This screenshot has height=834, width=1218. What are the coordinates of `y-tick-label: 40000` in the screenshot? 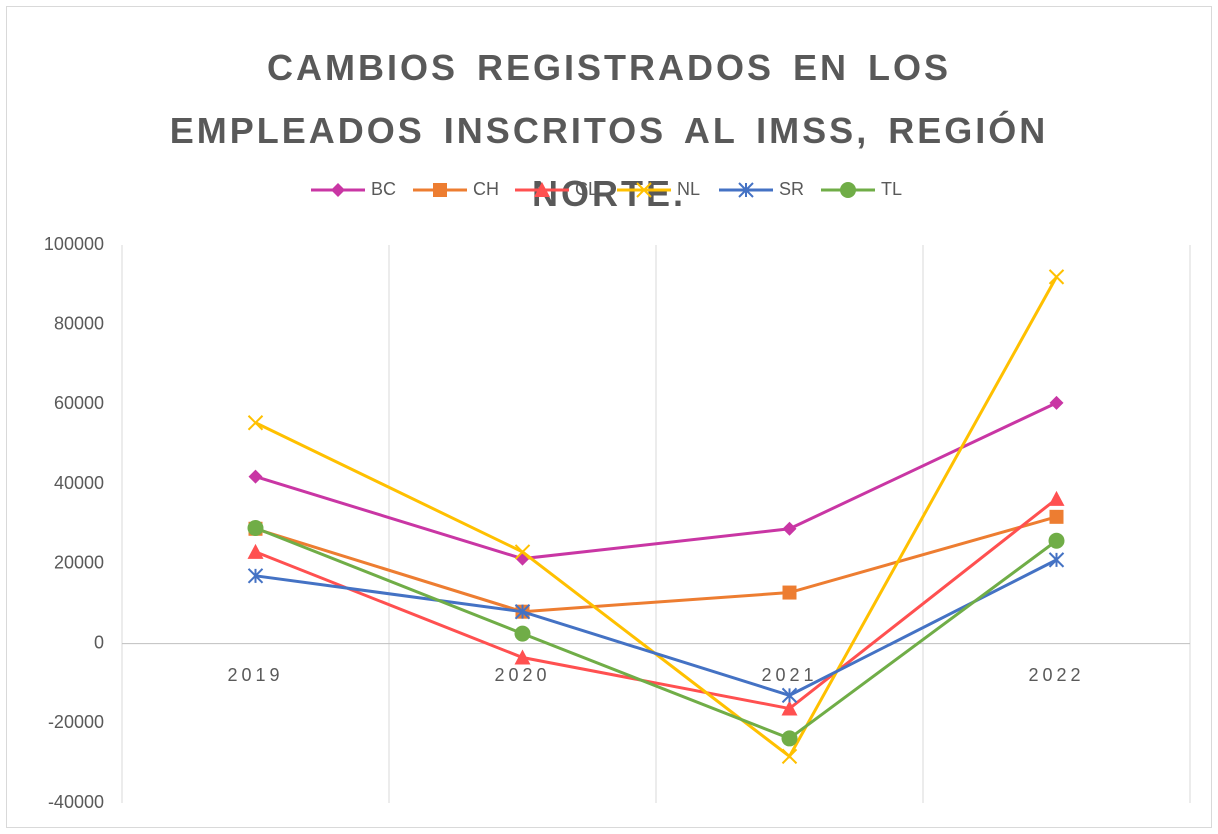 It's located at (79, 483).